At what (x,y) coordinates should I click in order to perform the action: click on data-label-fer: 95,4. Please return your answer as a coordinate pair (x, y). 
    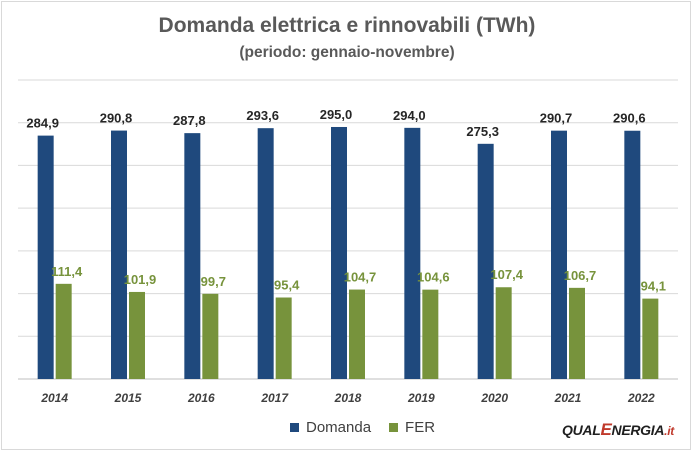
    Looking at the image, I should click on (287, 285).